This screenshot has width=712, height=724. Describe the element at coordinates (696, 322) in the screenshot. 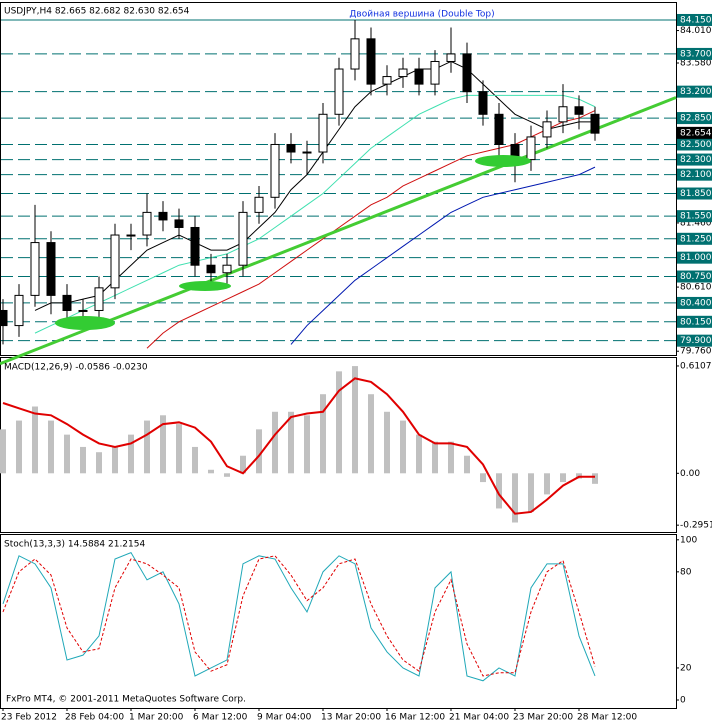

I see `level-label: 80.150` at that location.